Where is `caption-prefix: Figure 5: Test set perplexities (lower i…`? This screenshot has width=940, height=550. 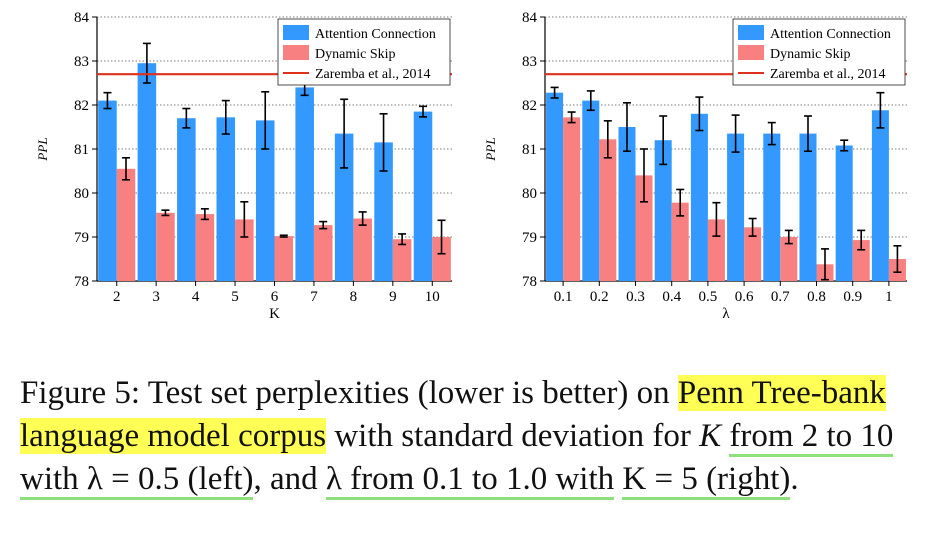
caption-prefix: Figure 5: Test set perplexities (lower i… is located at coordinates (349, 393).